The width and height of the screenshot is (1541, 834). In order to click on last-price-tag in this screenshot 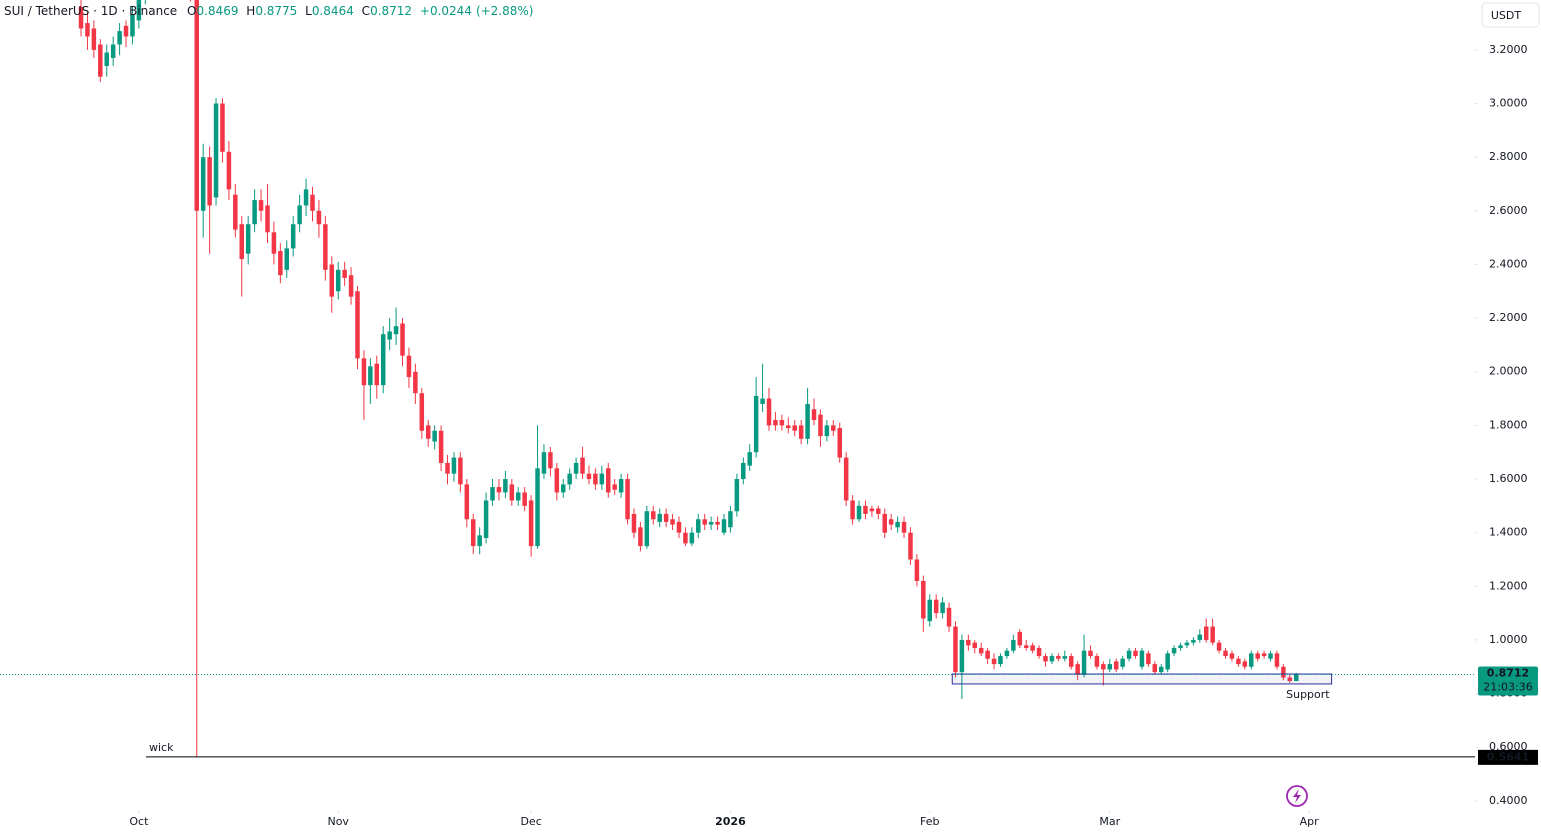, I will do `click(1508, 681)`.